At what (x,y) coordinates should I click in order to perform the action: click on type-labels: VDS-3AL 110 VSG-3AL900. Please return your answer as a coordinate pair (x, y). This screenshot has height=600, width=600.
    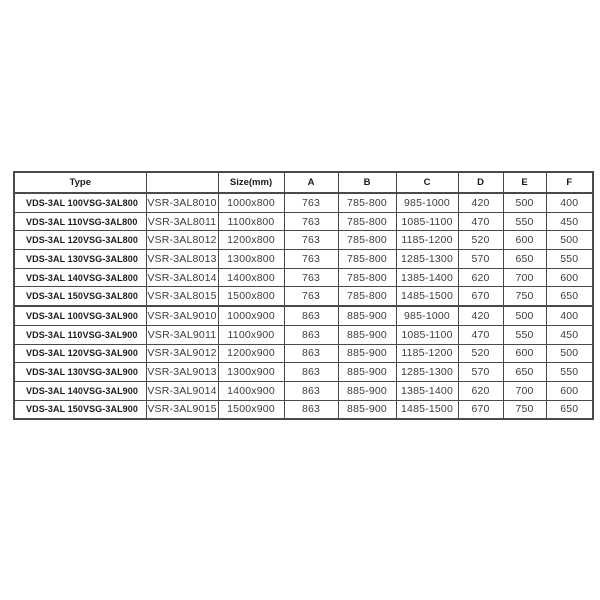
    Looking at the image, I should click on (80, 334).